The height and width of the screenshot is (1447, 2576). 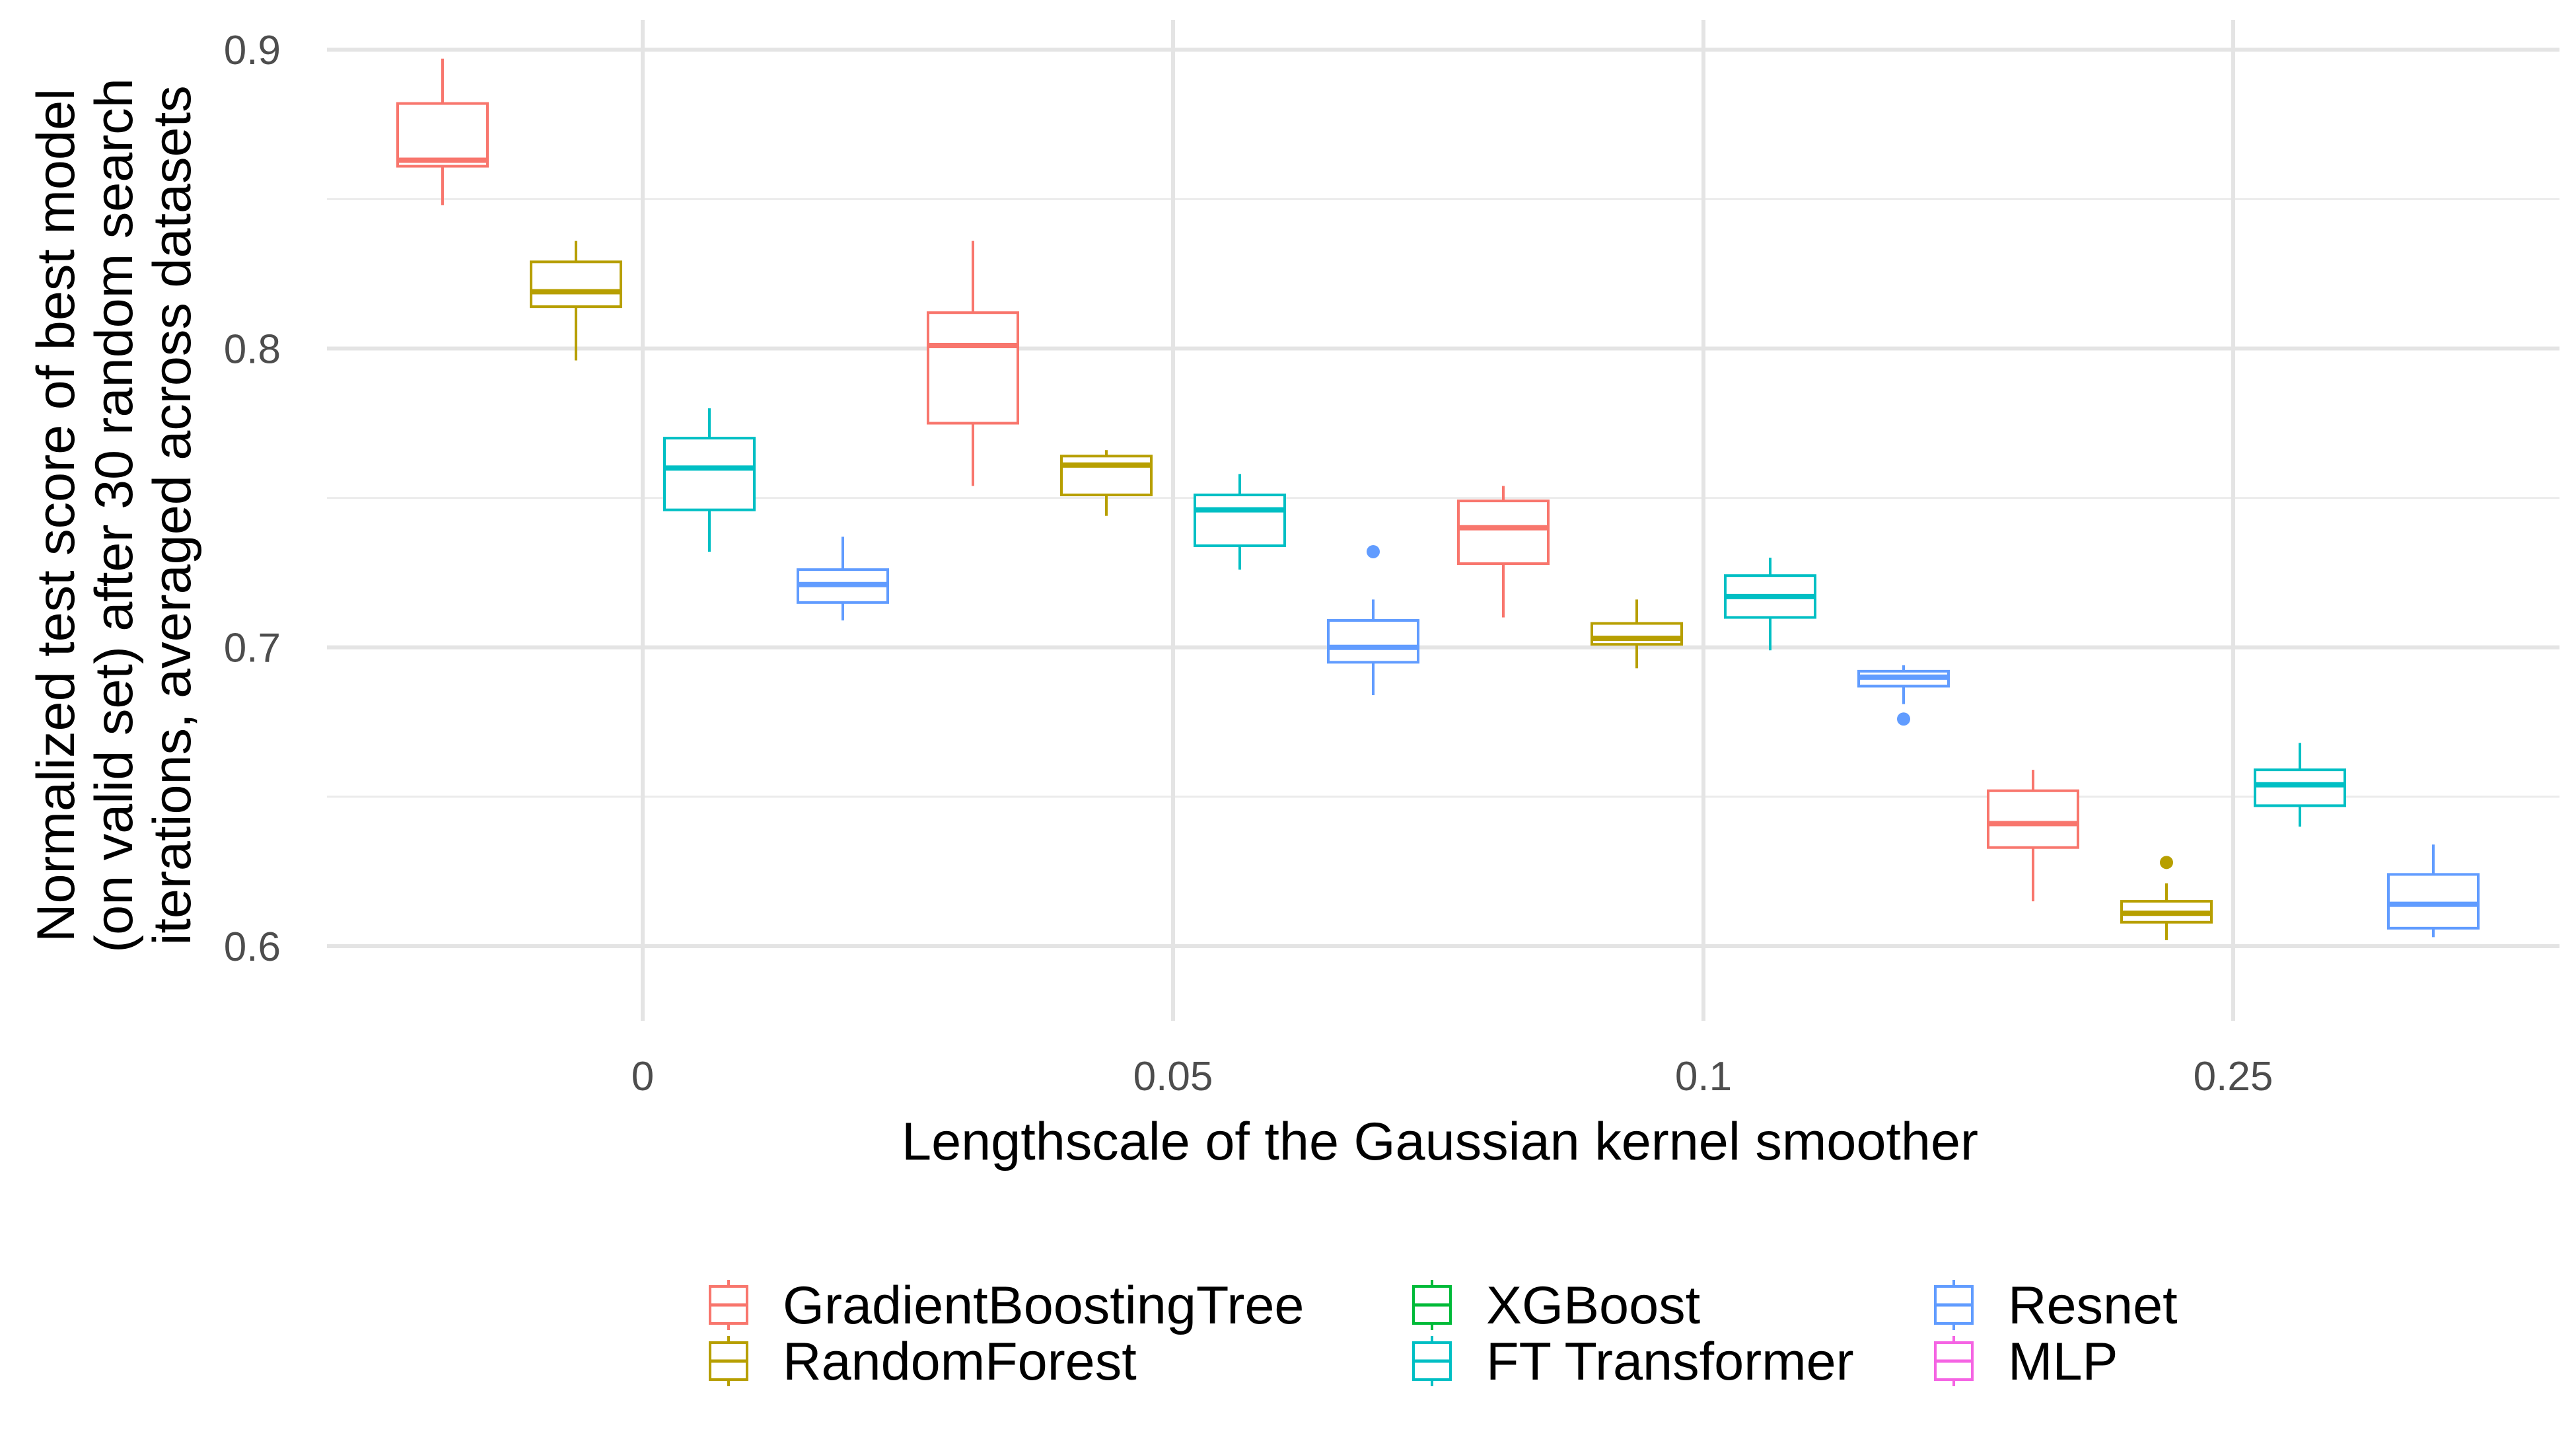 What do you see at coordinates (253, 499) in the screenshot?
I see `y-axis-ticks: 0.6 0.7 0.8 0.9` at bounding box center [253, 499].